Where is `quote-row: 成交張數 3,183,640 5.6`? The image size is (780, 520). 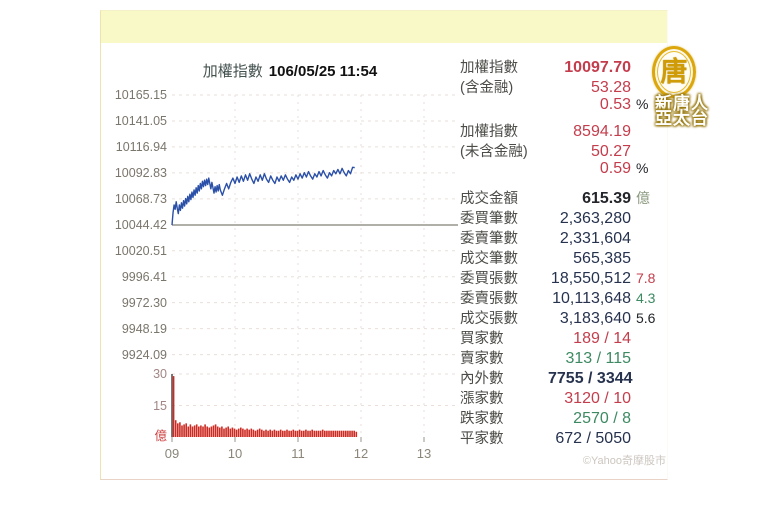
quote-row: 成交張數 3,183,640 5.6 is located at coordinates (563, 317).